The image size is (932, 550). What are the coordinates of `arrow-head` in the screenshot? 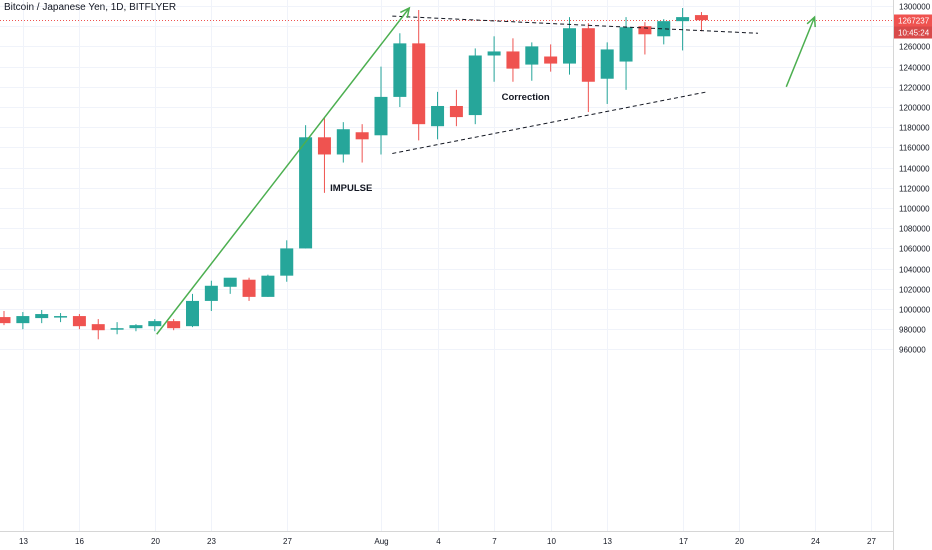 It's located at (811, 21).